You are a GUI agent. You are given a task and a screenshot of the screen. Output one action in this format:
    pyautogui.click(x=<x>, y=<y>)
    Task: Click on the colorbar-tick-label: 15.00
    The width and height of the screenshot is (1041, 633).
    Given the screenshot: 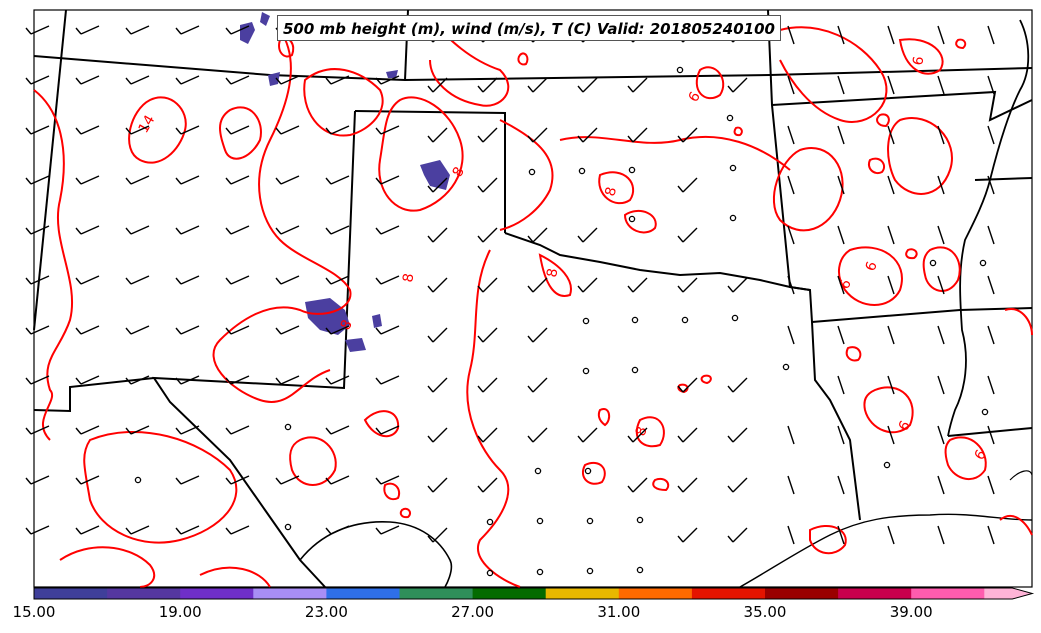 What is the action you would take?
    pyautogui.click(x=34, y=612)
    